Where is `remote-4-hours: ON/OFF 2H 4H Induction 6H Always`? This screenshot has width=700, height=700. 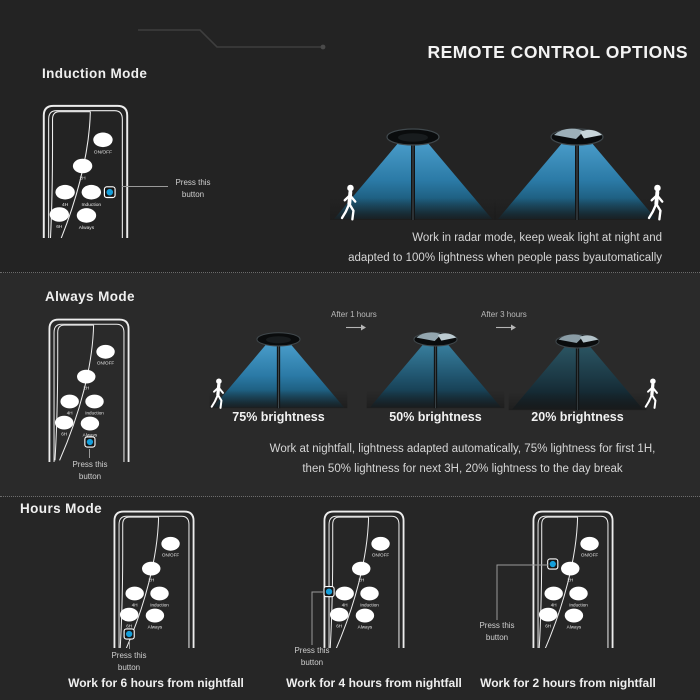
remote-4-hours: ON/OFF 2H 4H Induction 6H Always is located at coordinates (364, 577).